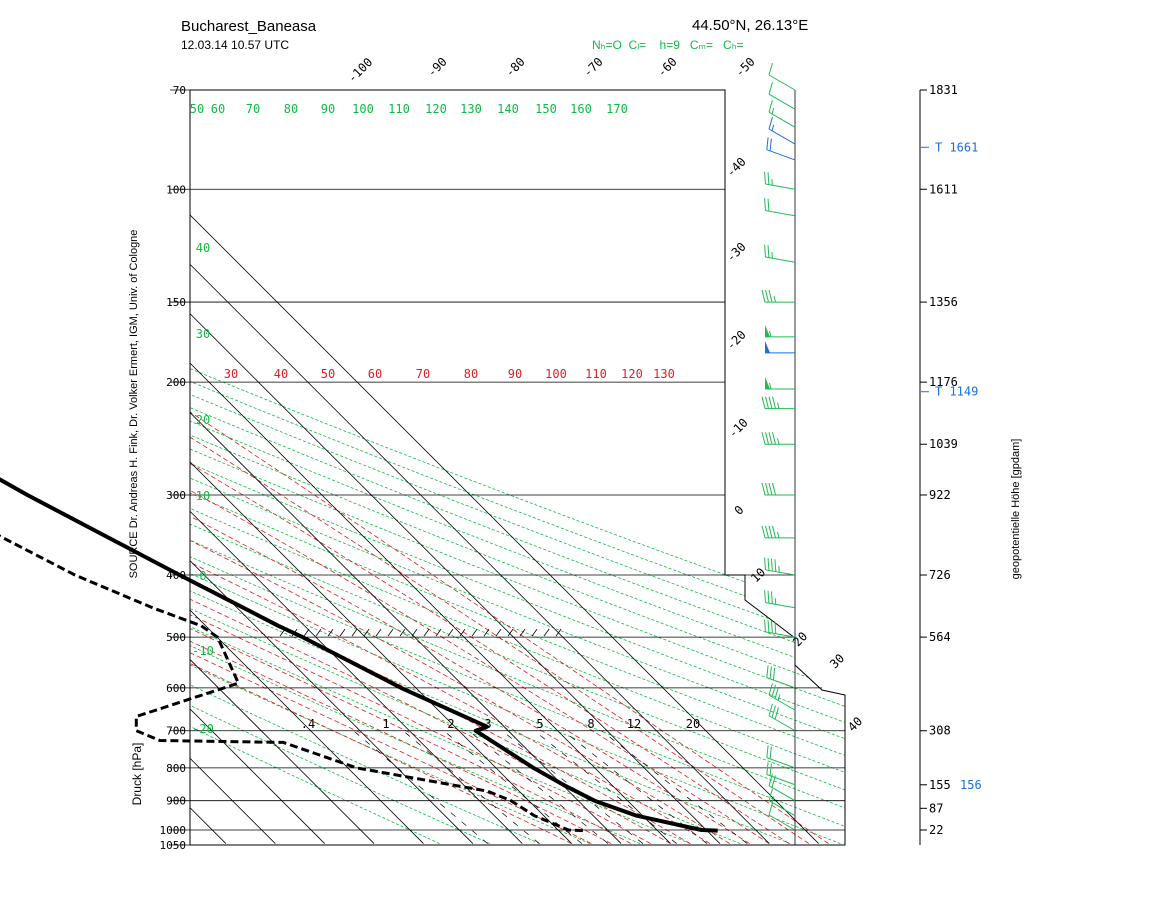 The height and width of the screenshot is (900, 1152). Describe the element at coordinates (173, 845) in the screenshot. I see `pressure-tick-label: 1050` at that location.